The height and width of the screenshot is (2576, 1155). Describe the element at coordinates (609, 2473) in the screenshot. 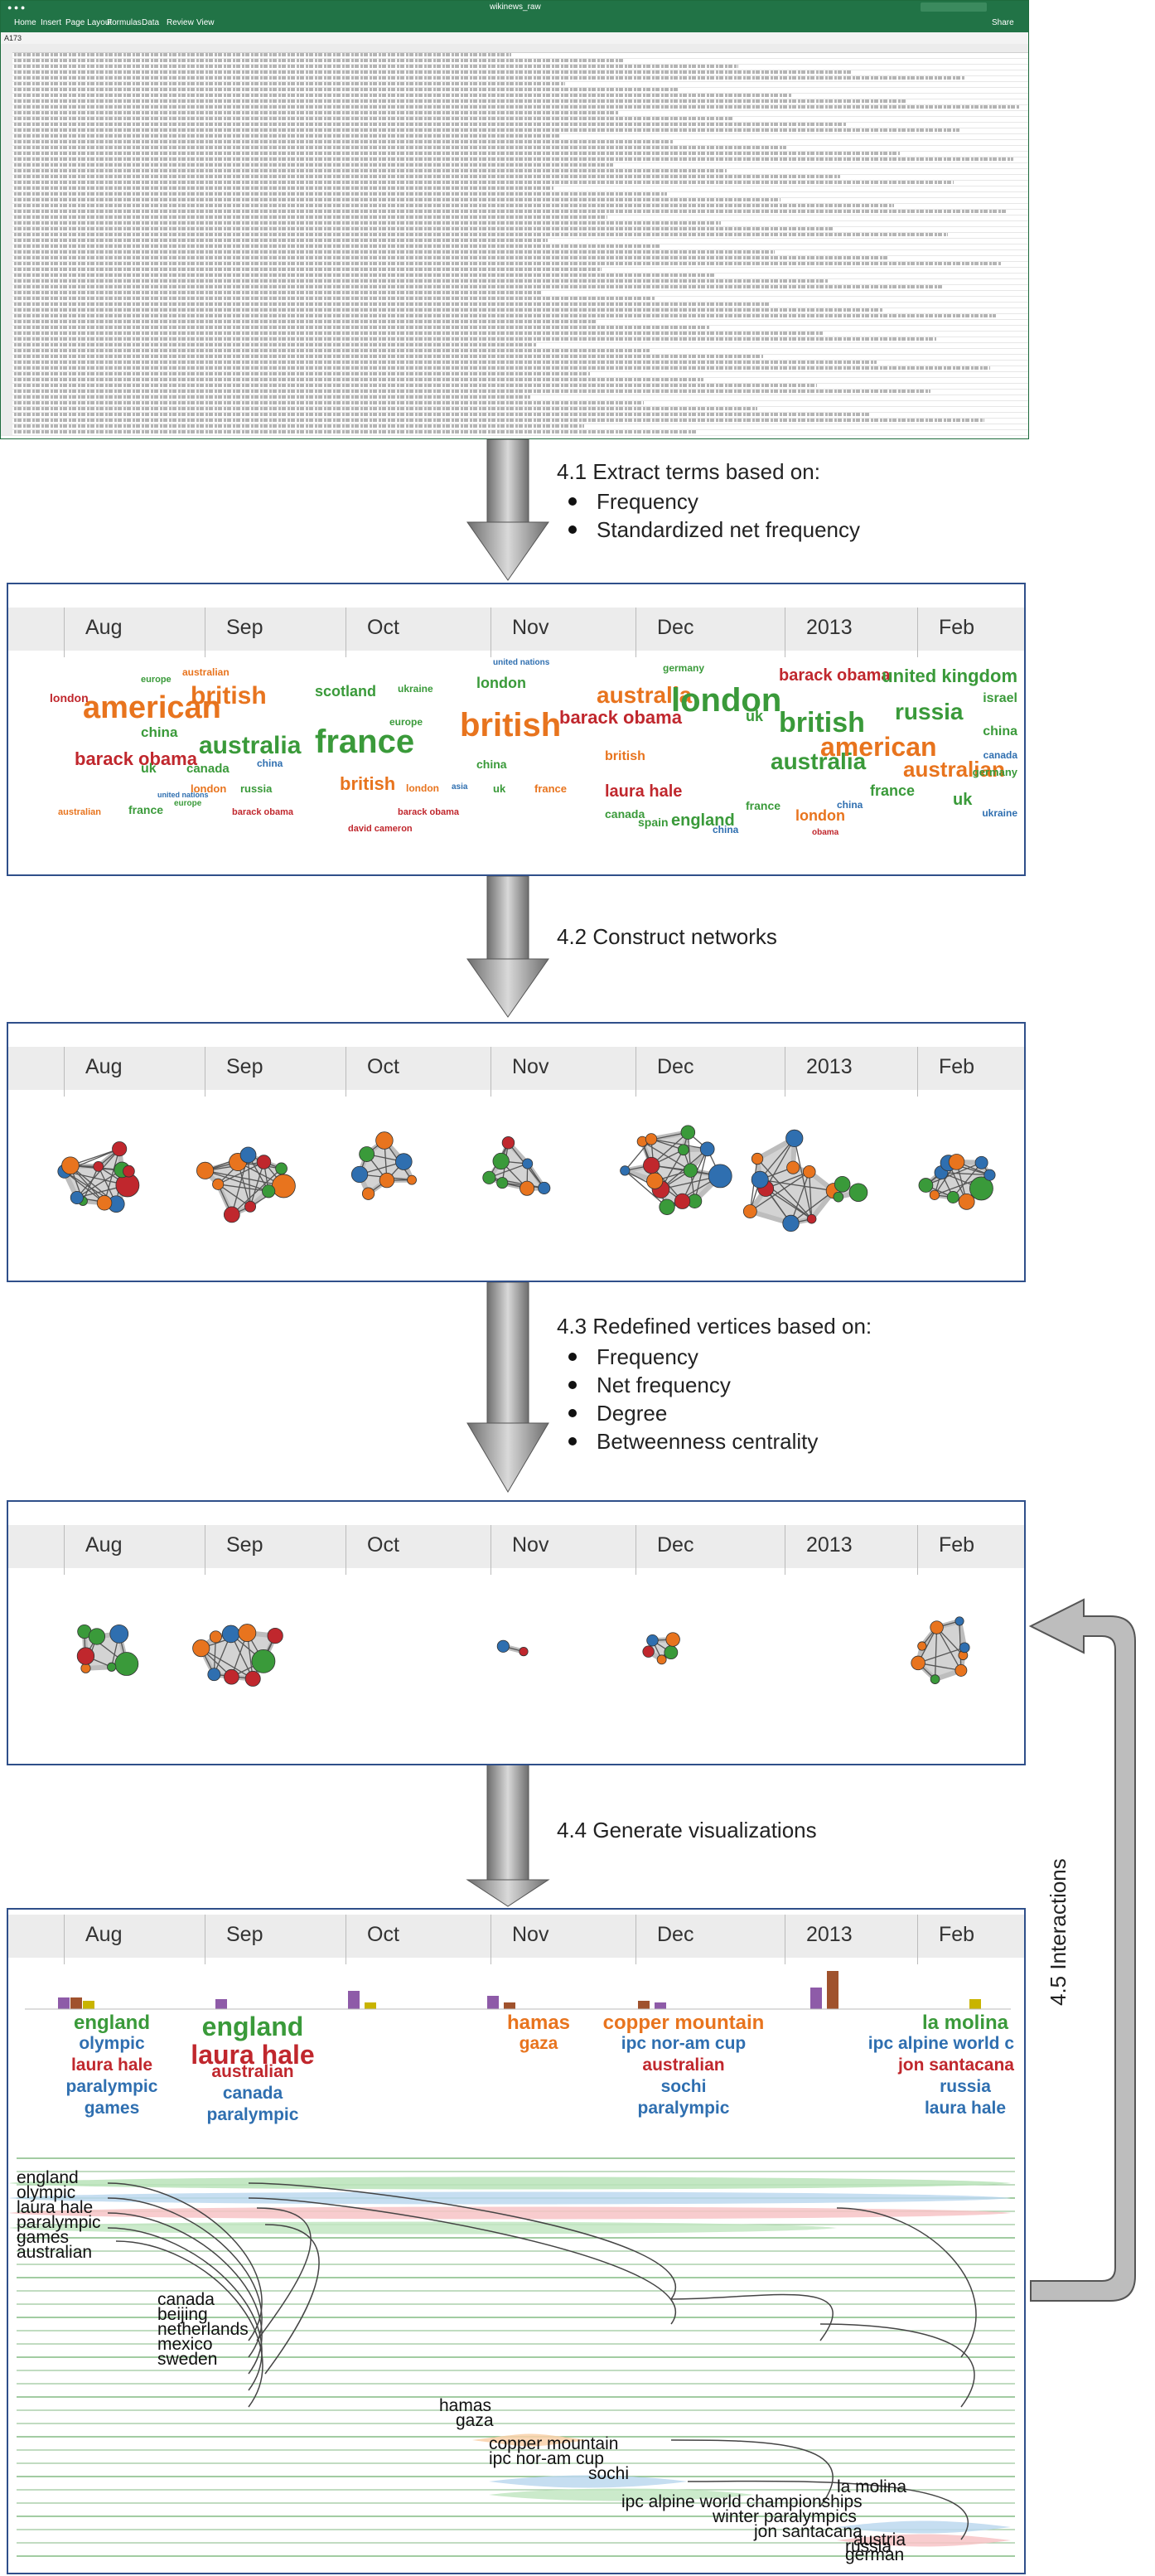

I see `stream-label: sochi` at that location.